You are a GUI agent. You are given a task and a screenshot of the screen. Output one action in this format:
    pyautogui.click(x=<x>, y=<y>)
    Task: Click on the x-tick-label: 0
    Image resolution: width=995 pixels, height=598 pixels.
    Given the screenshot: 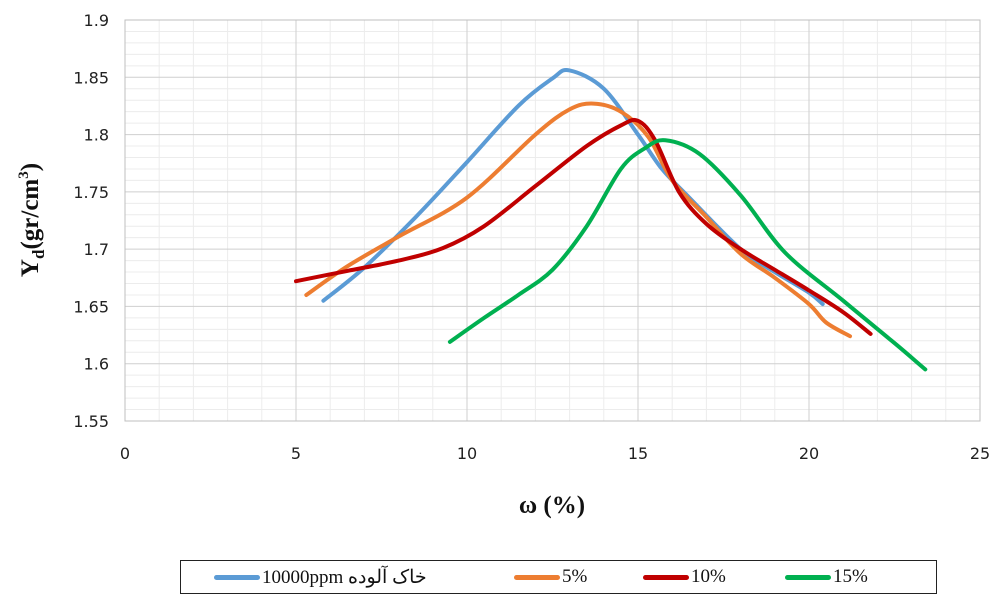 What is the action you would take?
    pyautogui.click(x=125, y=453)
    